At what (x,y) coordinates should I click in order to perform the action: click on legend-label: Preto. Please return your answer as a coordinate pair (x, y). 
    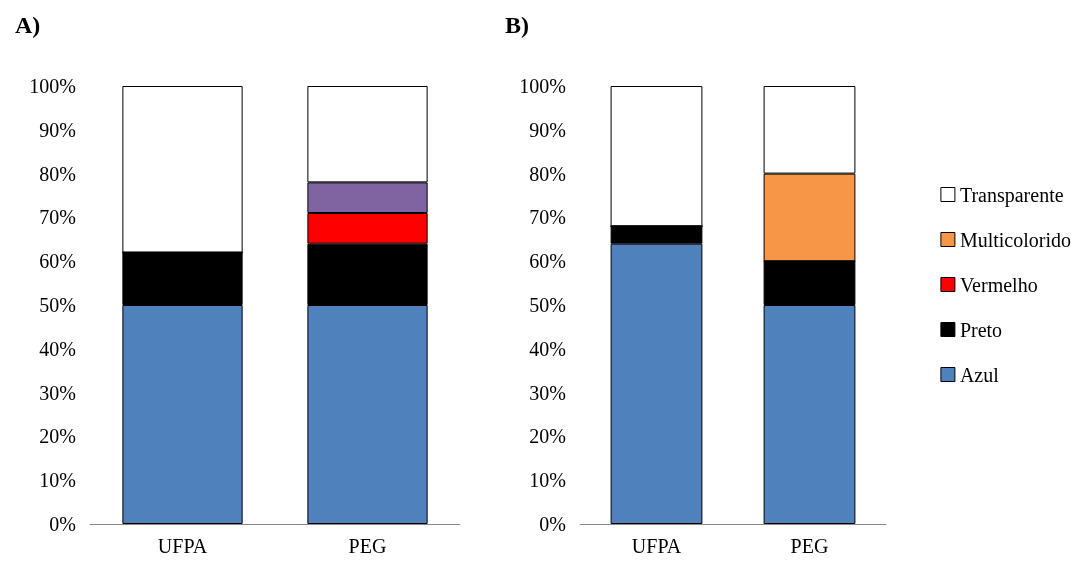
    Looking at the image, I should click on (981, 329).